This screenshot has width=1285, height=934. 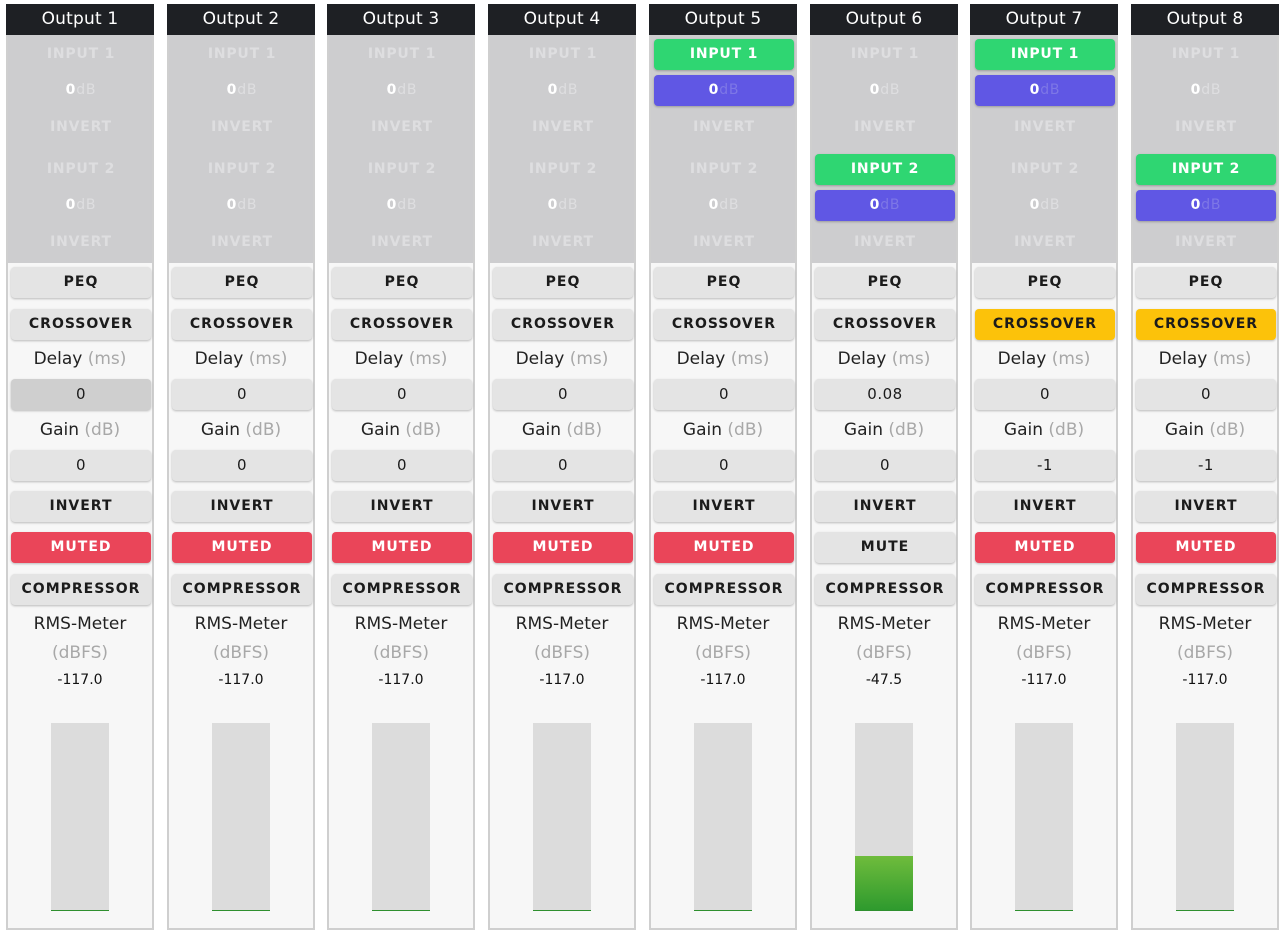 What do you see at coordinates (885, 394) in the screenshot?
I see `delay-field: 0.08` at bounding box center [885, 394].